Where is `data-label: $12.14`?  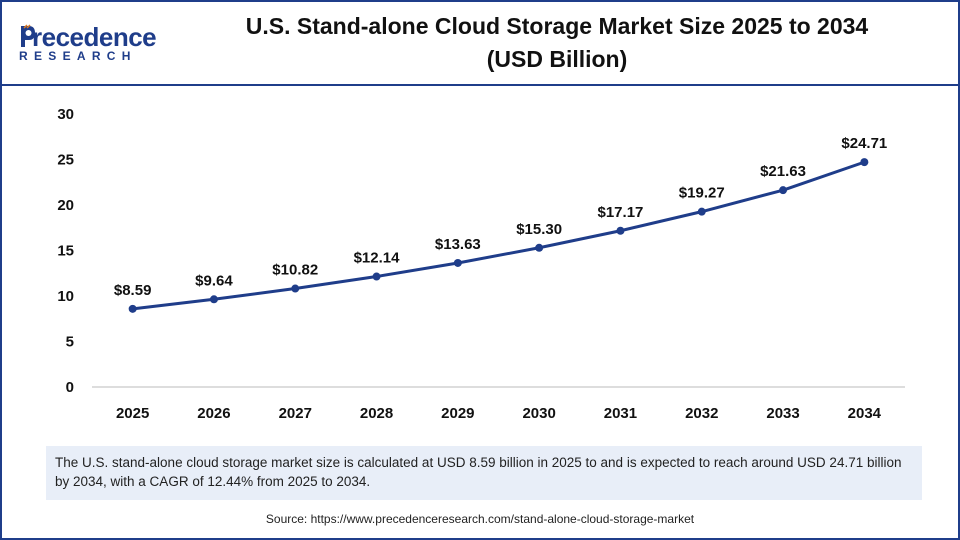
data-label: $12.14 is located at coordinates (377, 258).